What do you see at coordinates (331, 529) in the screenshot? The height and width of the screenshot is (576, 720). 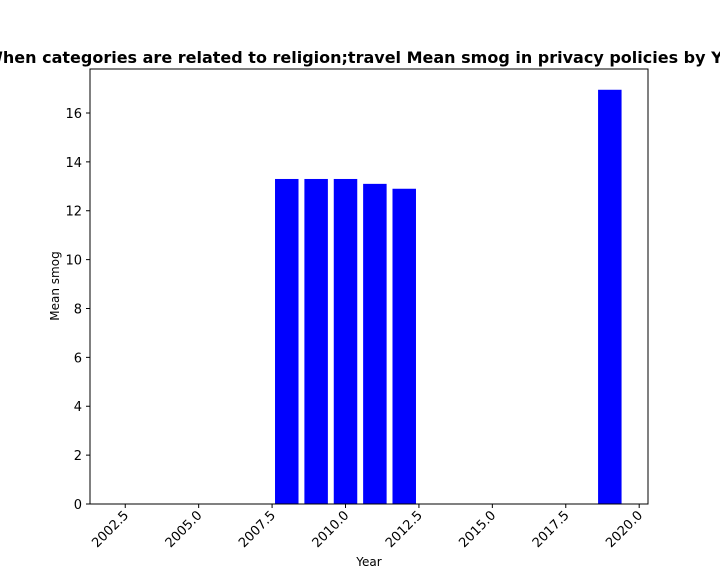 I see `x-tick-label: 2010.0` at bounding box center [331, 529].